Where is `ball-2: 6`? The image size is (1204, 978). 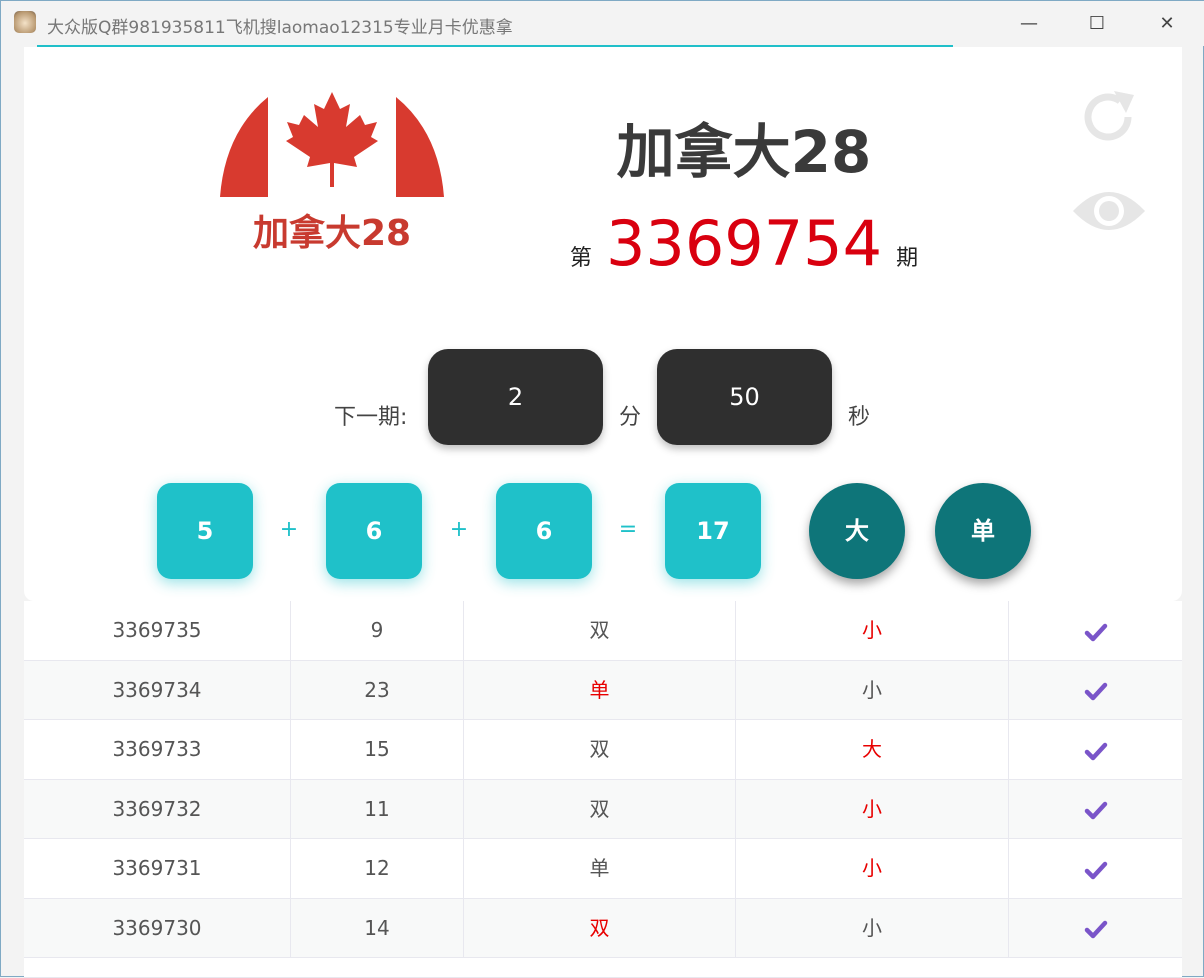
ball-2: 6 is located at coordinates (374, 531).